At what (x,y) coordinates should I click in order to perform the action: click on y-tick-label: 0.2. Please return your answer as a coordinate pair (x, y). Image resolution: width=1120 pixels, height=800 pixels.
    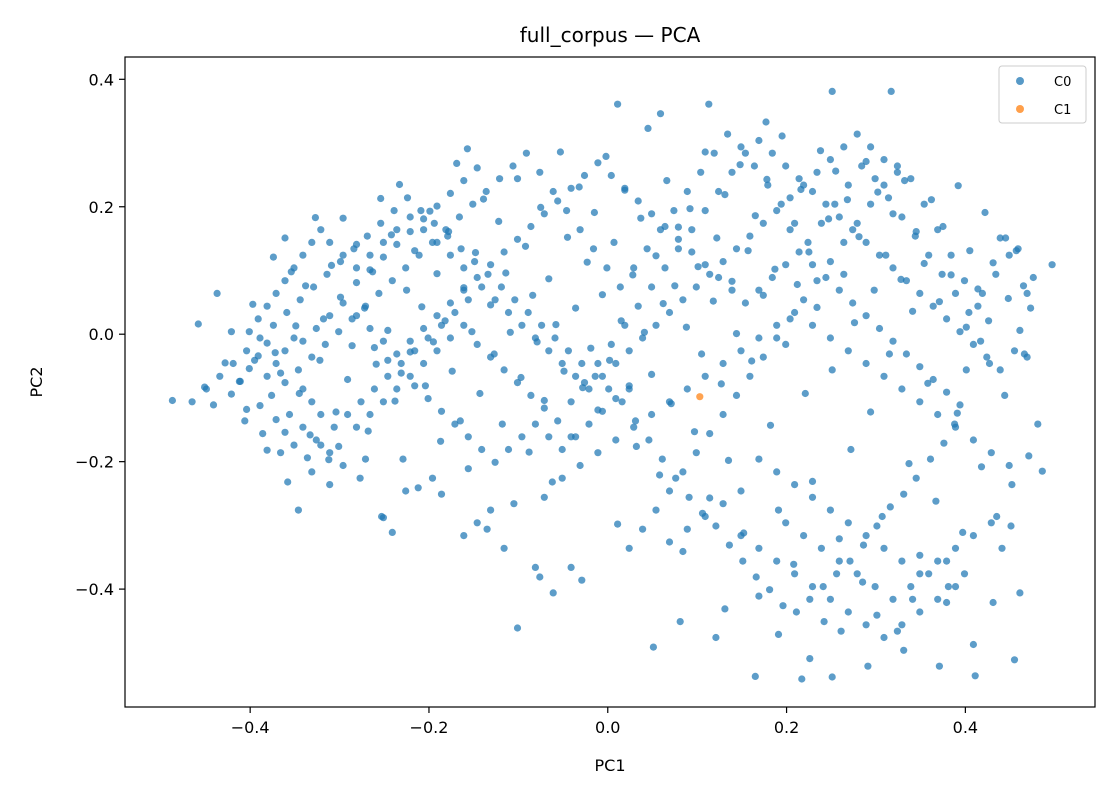
    Looking at the image, I should click on (101, 207).